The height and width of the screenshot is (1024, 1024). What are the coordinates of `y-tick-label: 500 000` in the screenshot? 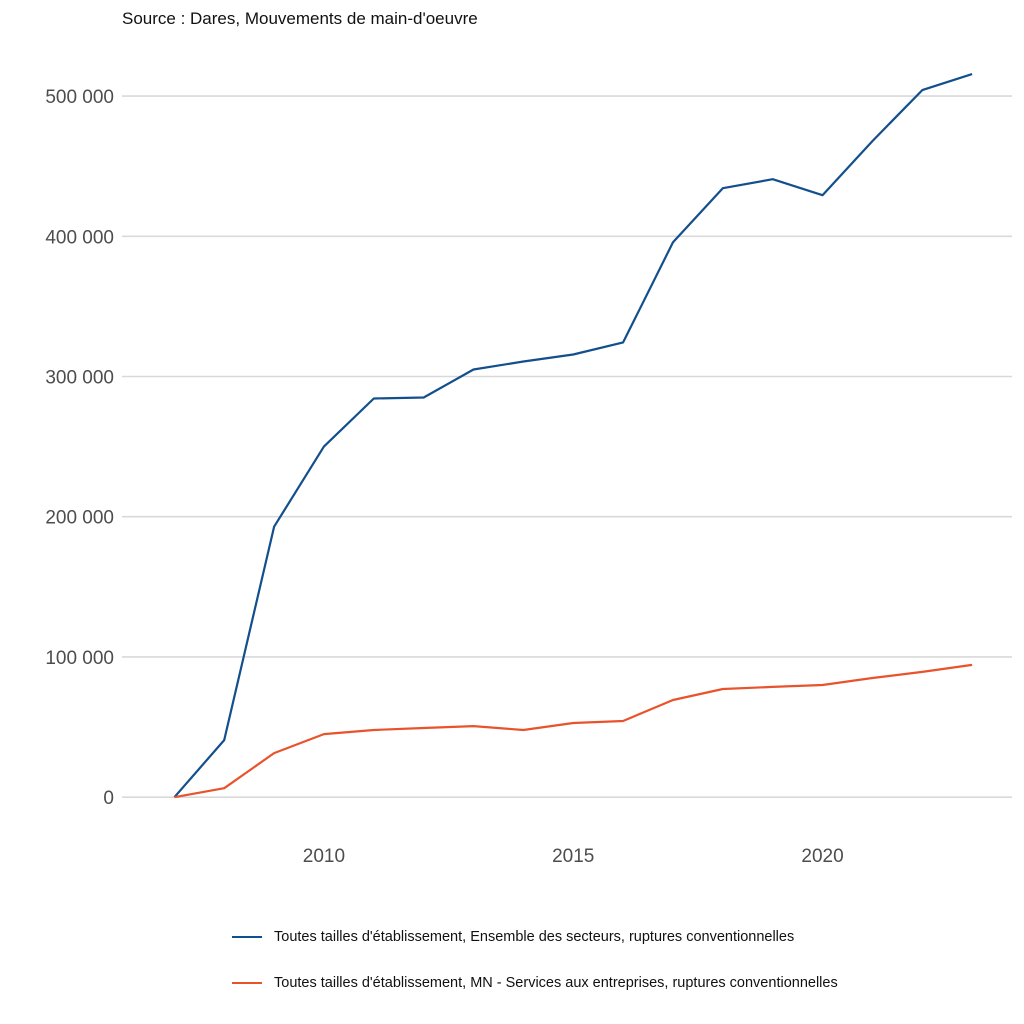 It's located at (79, 97).